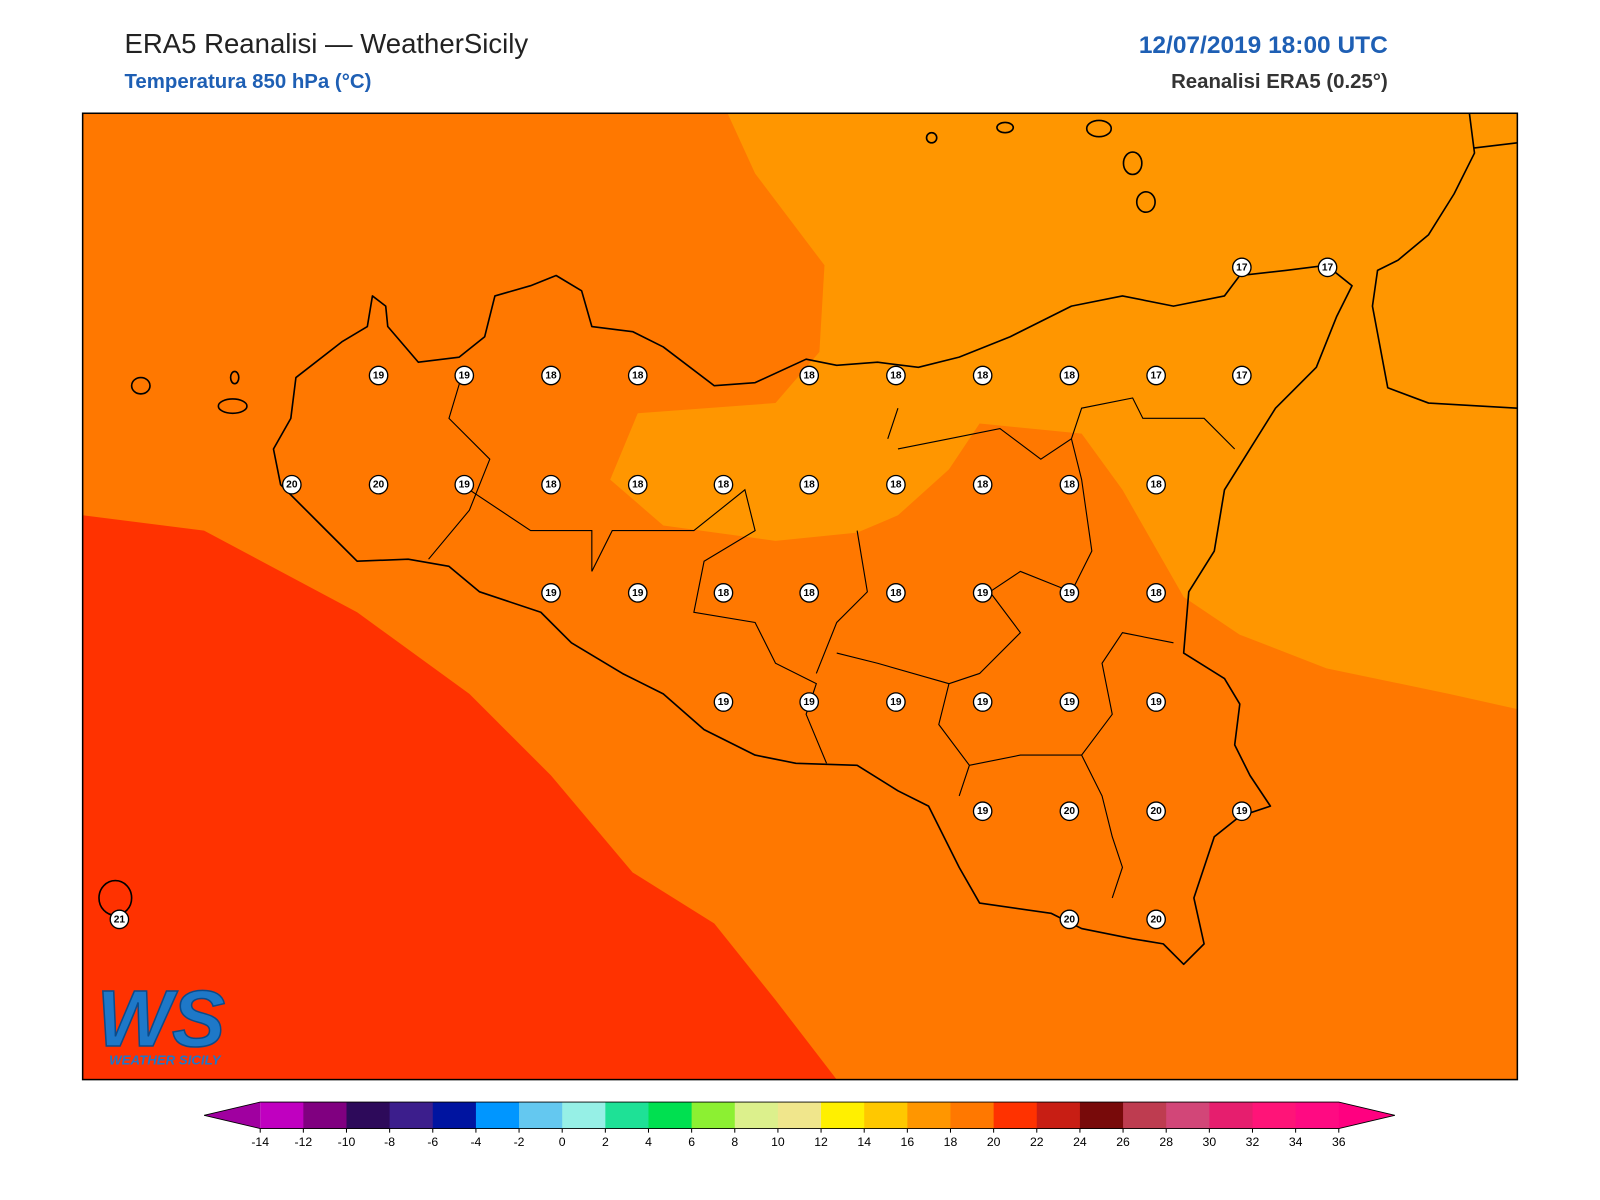 Image resolution: width=1600 pixels, height=1200 pixels. Describe the element at coordinates (1366, 1115) in the screenshot. I see `colorbar-extend-high` at that location.